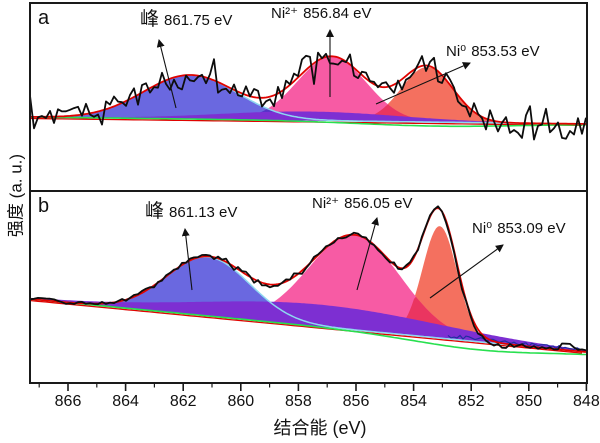  I want to click on annotation-a-ni0: Ni⁰ 853.53 eV, so click(493, 51).